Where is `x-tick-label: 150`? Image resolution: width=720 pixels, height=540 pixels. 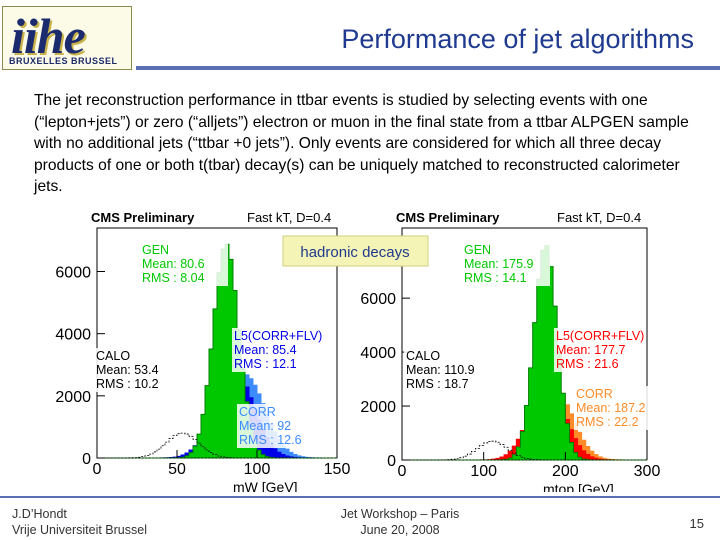 x-tick-label: 150 is located at coordinates (337, 469).